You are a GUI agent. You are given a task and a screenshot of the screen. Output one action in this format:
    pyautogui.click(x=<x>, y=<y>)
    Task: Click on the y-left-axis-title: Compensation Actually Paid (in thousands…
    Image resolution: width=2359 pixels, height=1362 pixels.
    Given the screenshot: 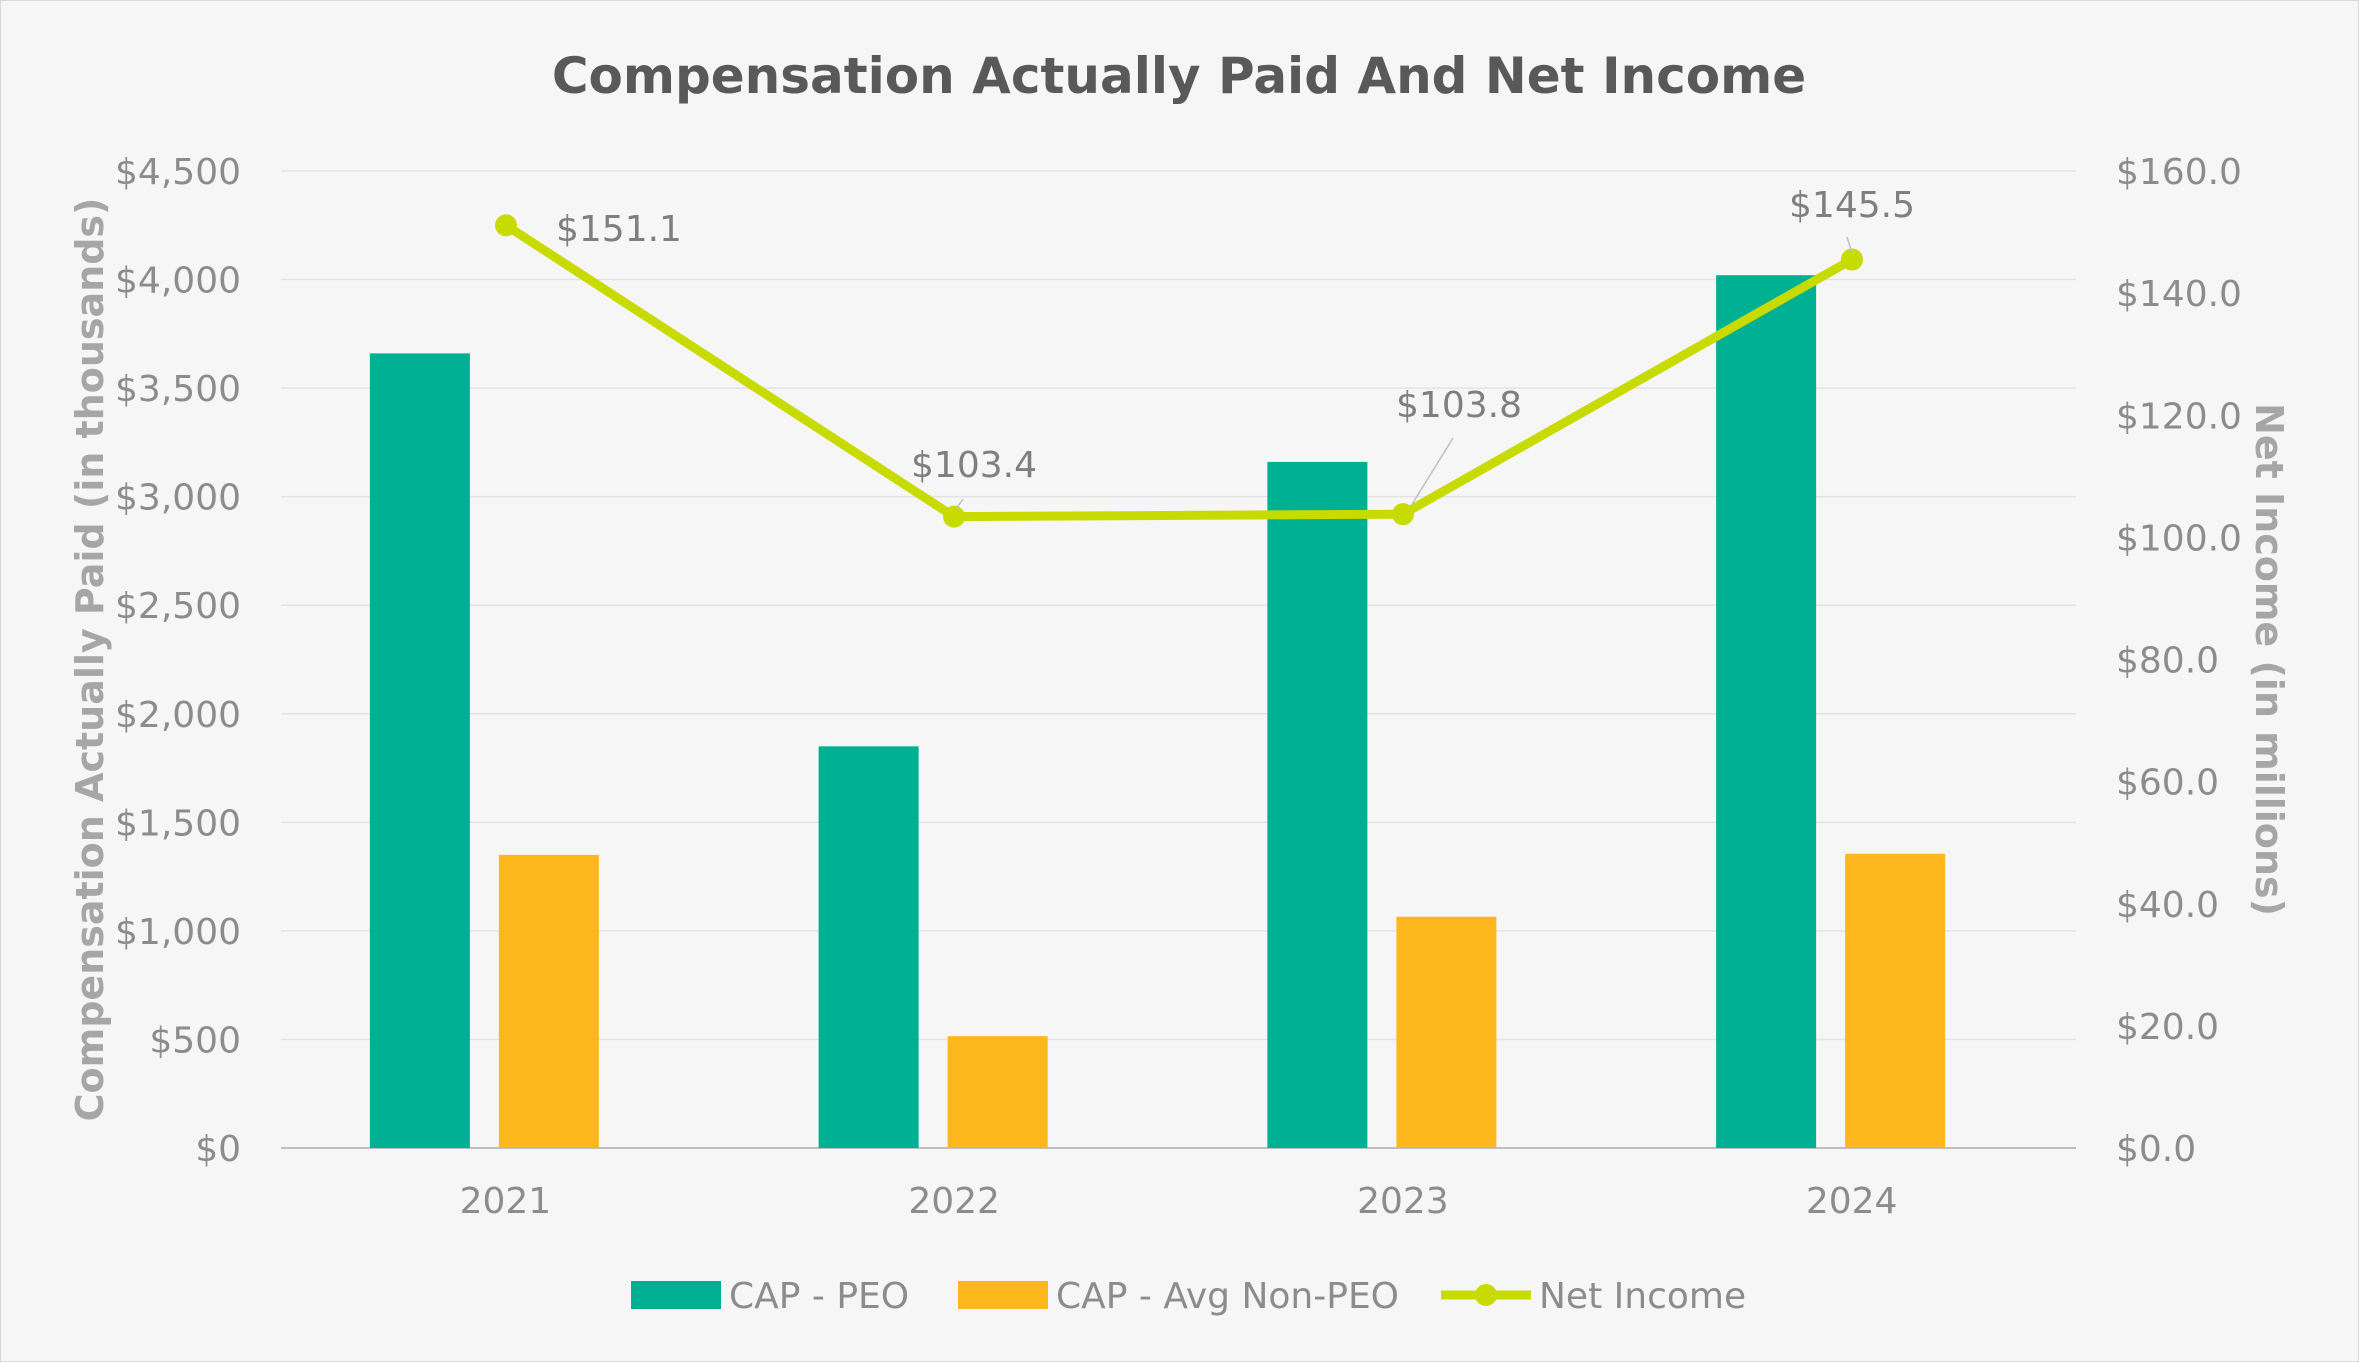 What is the action you would take?
    pyautogui.click(x=90, y=660)
    